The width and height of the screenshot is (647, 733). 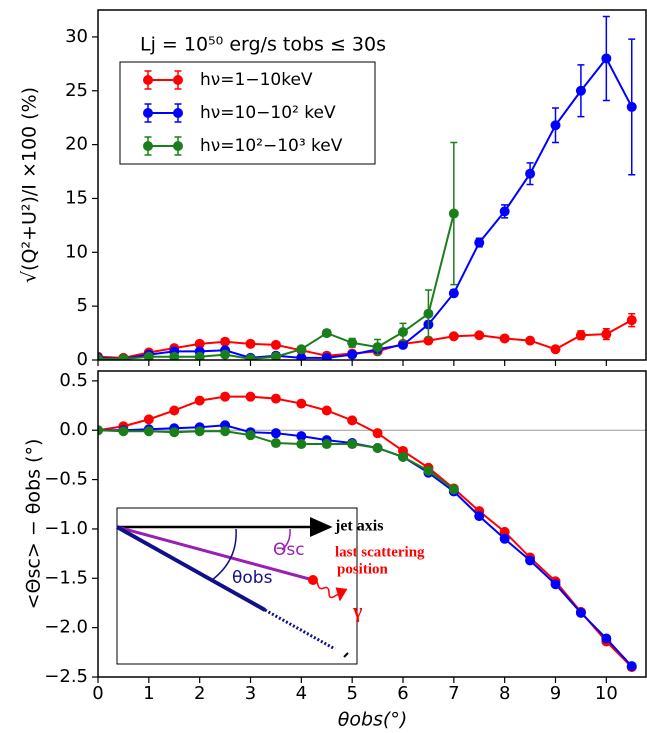 What do you see at coordinates (34, 524) in the screenshot?
I see `y-axis-label: <Θsc> − θobs (°)` at bounding box center [34, 524].